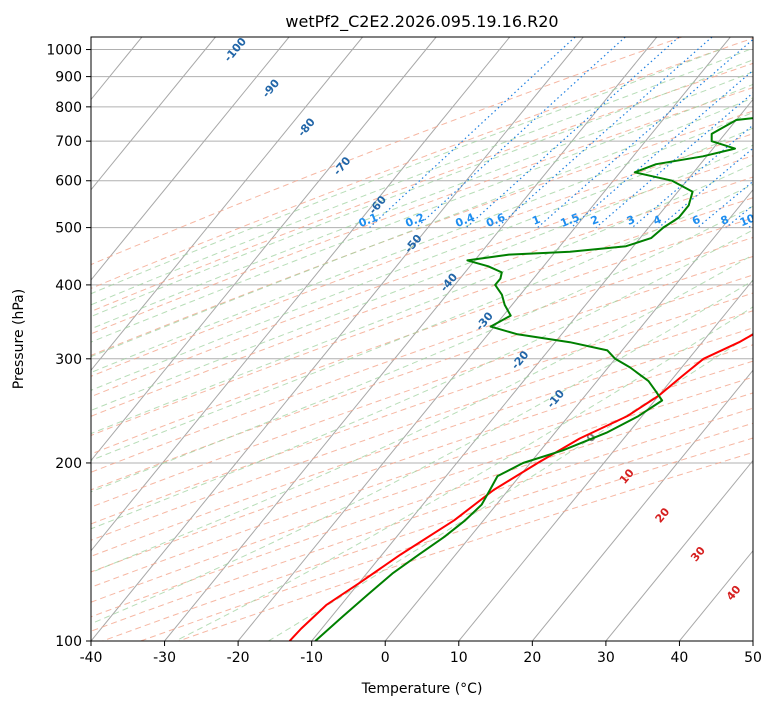  I want to click on mixing-ratio-label: 1, so click(536, 220).